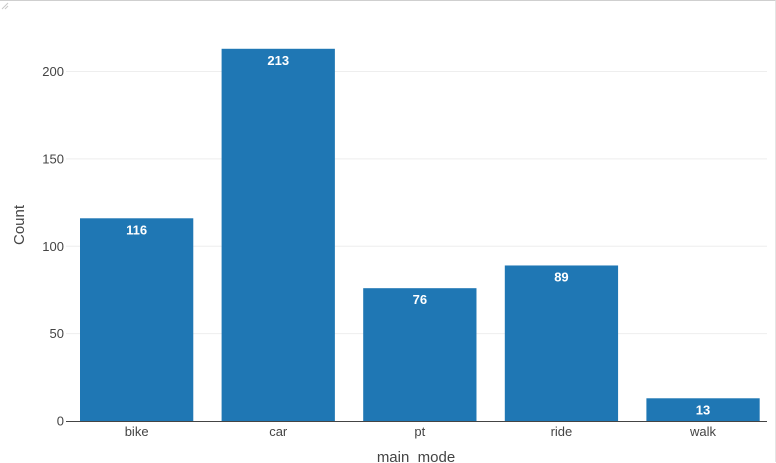  What do you see at coordinates (703, 431) in the screenshot?
I see `x-tick-label: walk` at bounding box center [703, 431].